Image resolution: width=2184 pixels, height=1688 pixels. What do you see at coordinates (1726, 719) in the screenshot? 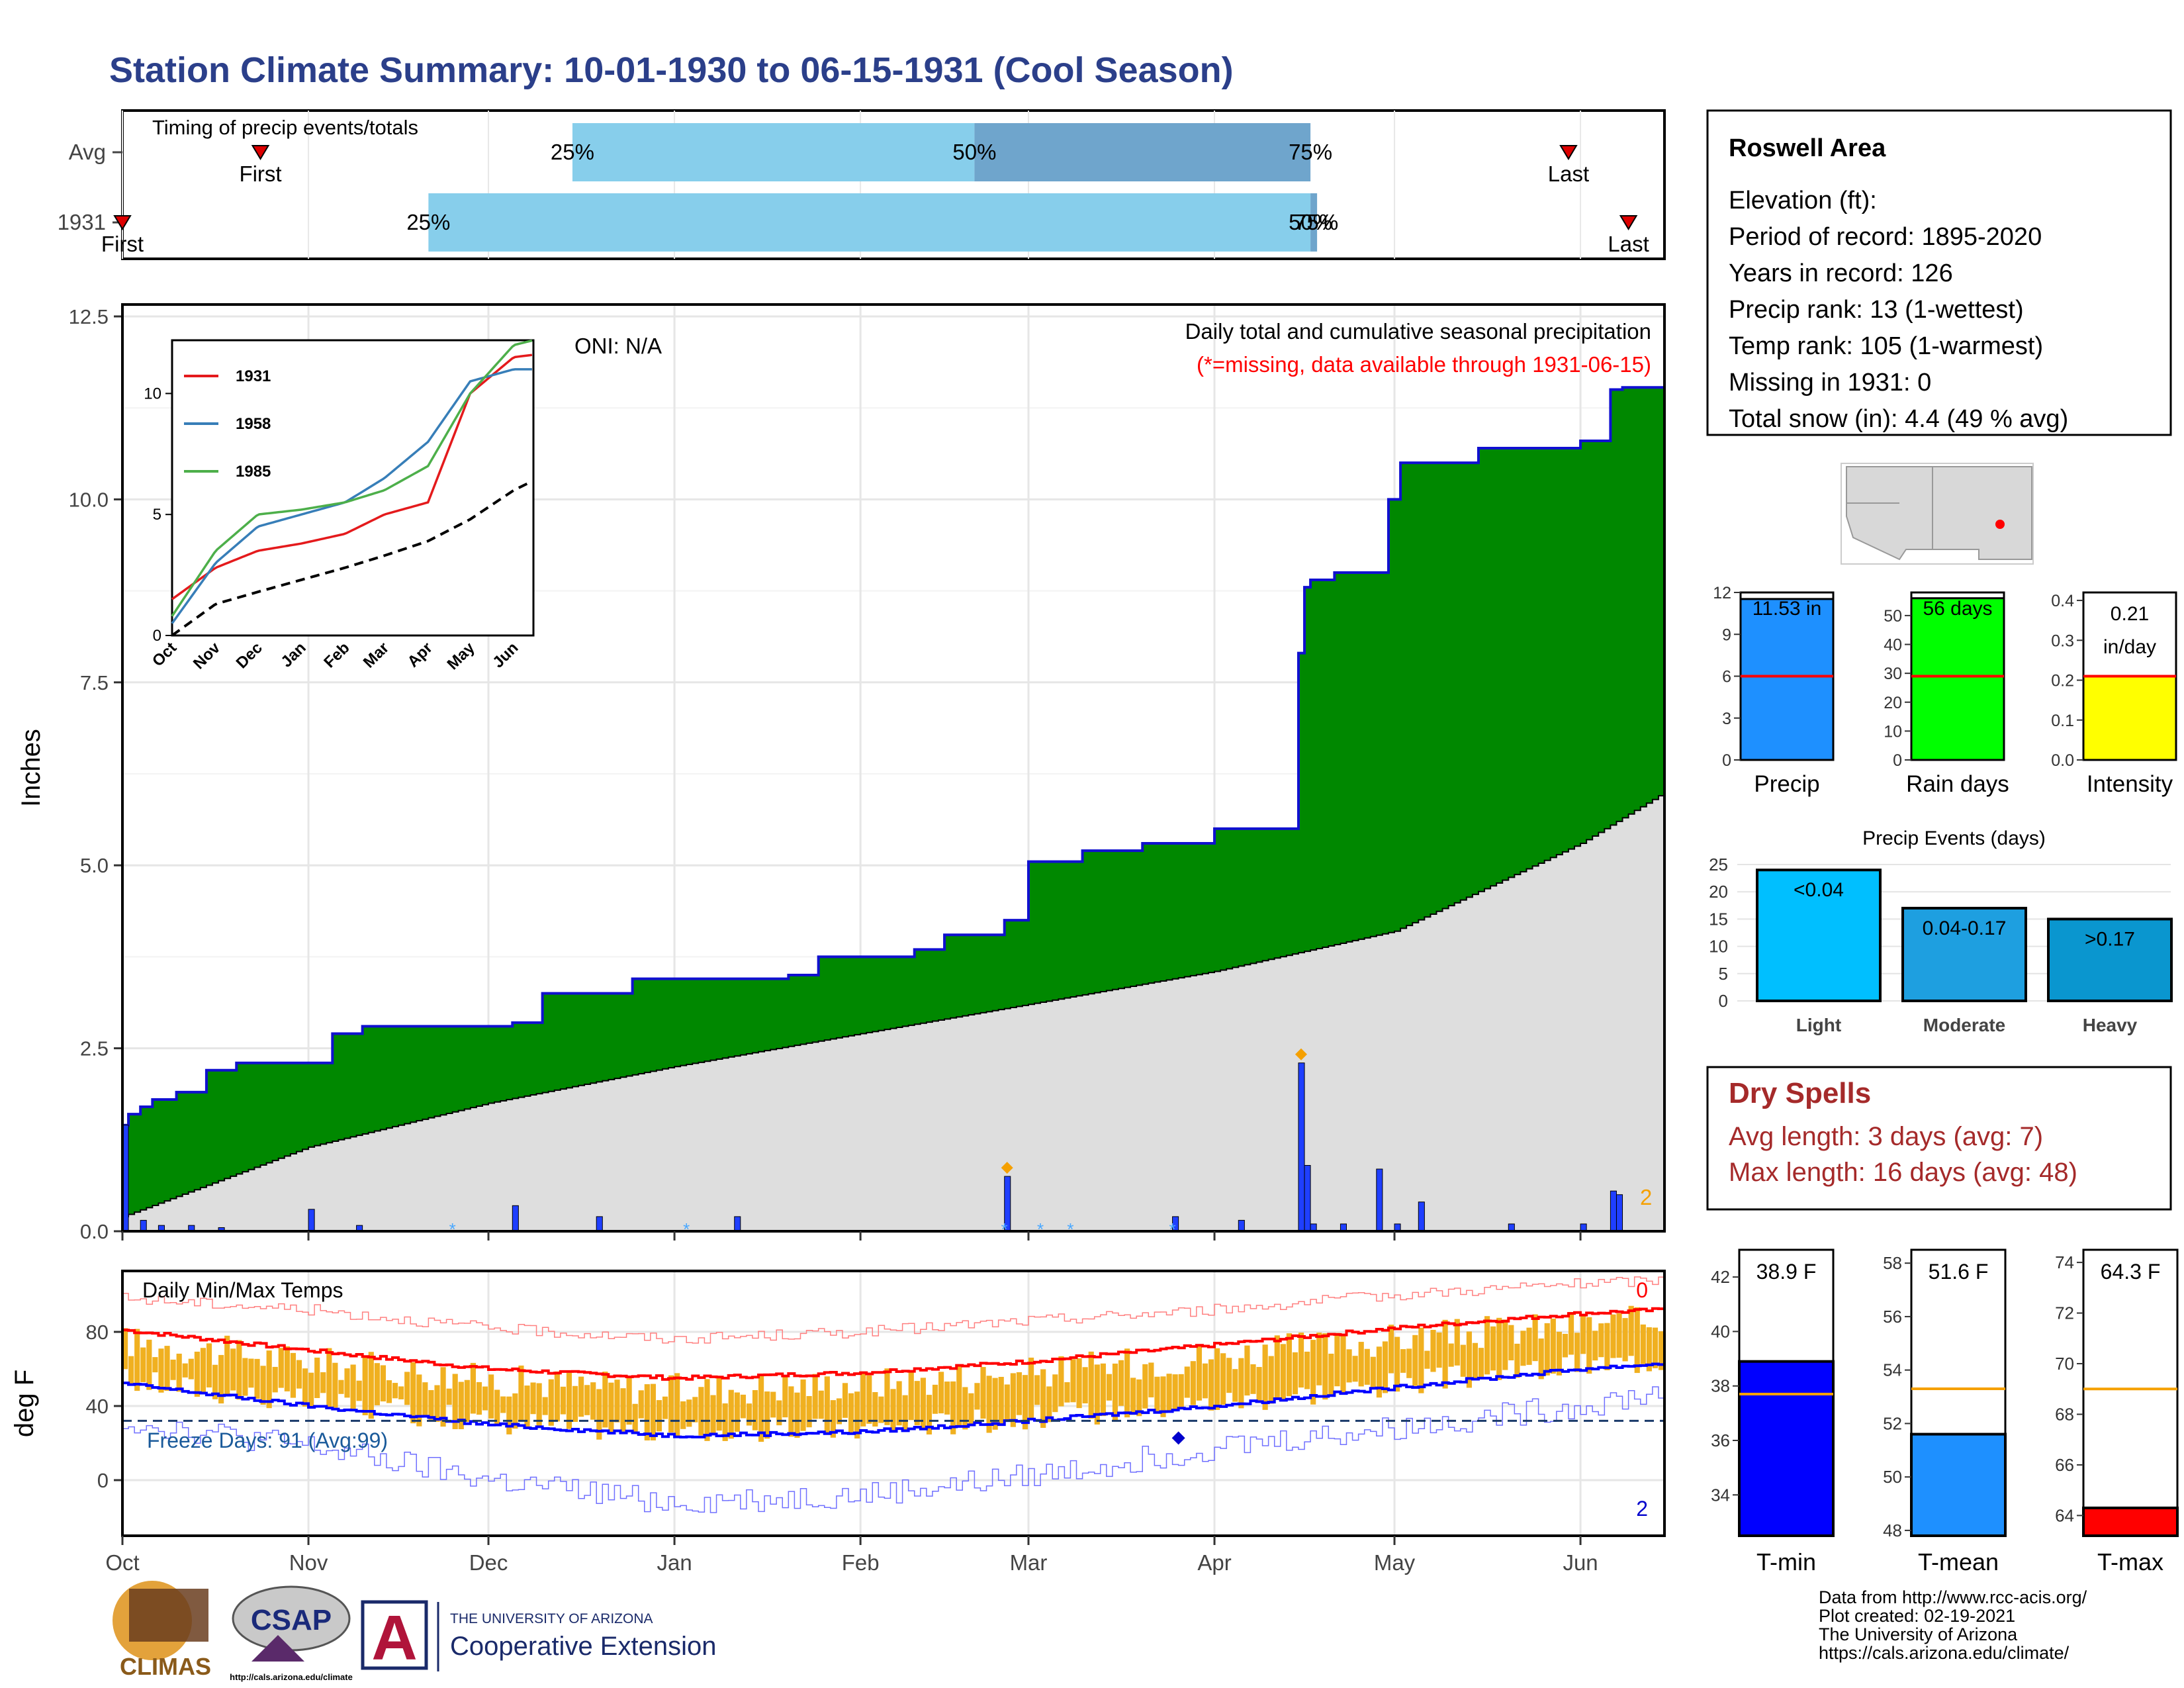
I see `mini-bar-ytick-label: 3` at bounding box center [1726, 719].